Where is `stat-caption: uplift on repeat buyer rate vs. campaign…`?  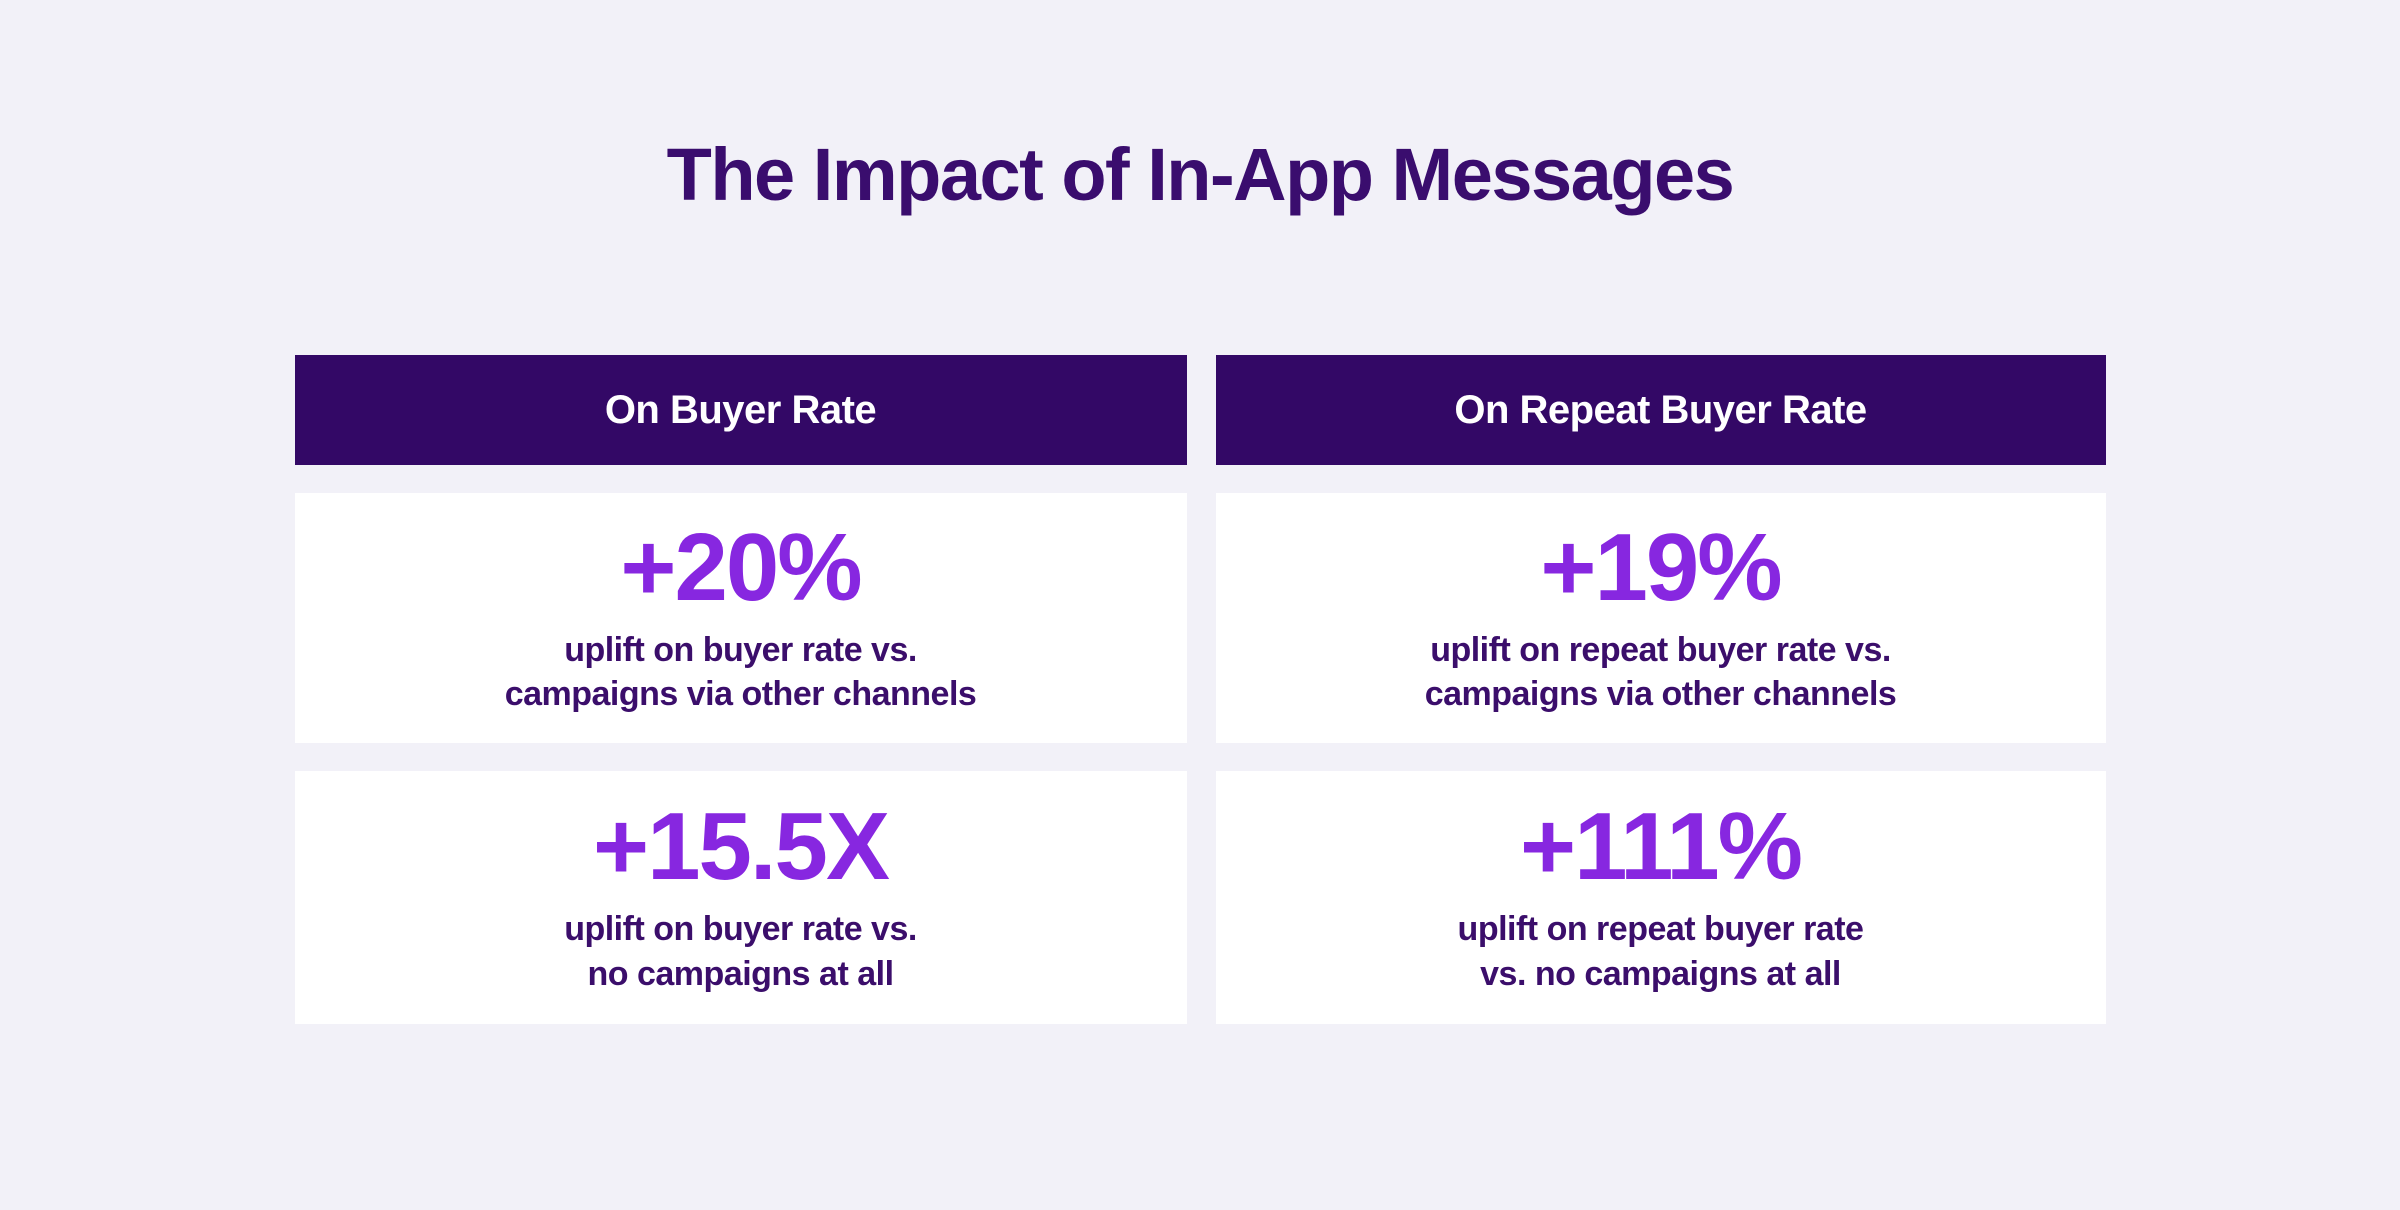
stat-caption: uplift on repeat buyer rate vs. campaign… is located at coordinates (1661, 672).